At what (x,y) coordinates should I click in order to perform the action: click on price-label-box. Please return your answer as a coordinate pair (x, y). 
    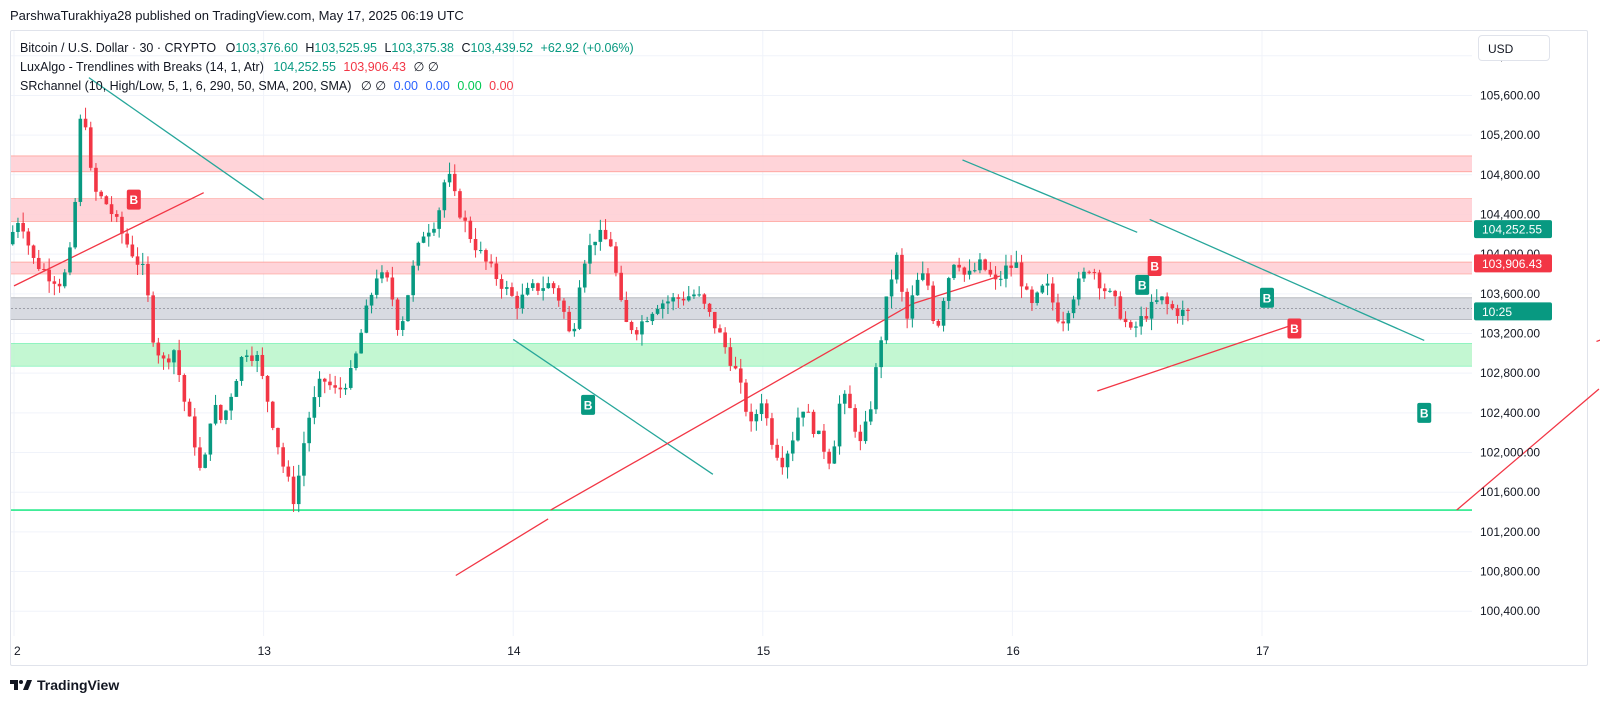
    Looking at the image, I should click on (1513, 311).